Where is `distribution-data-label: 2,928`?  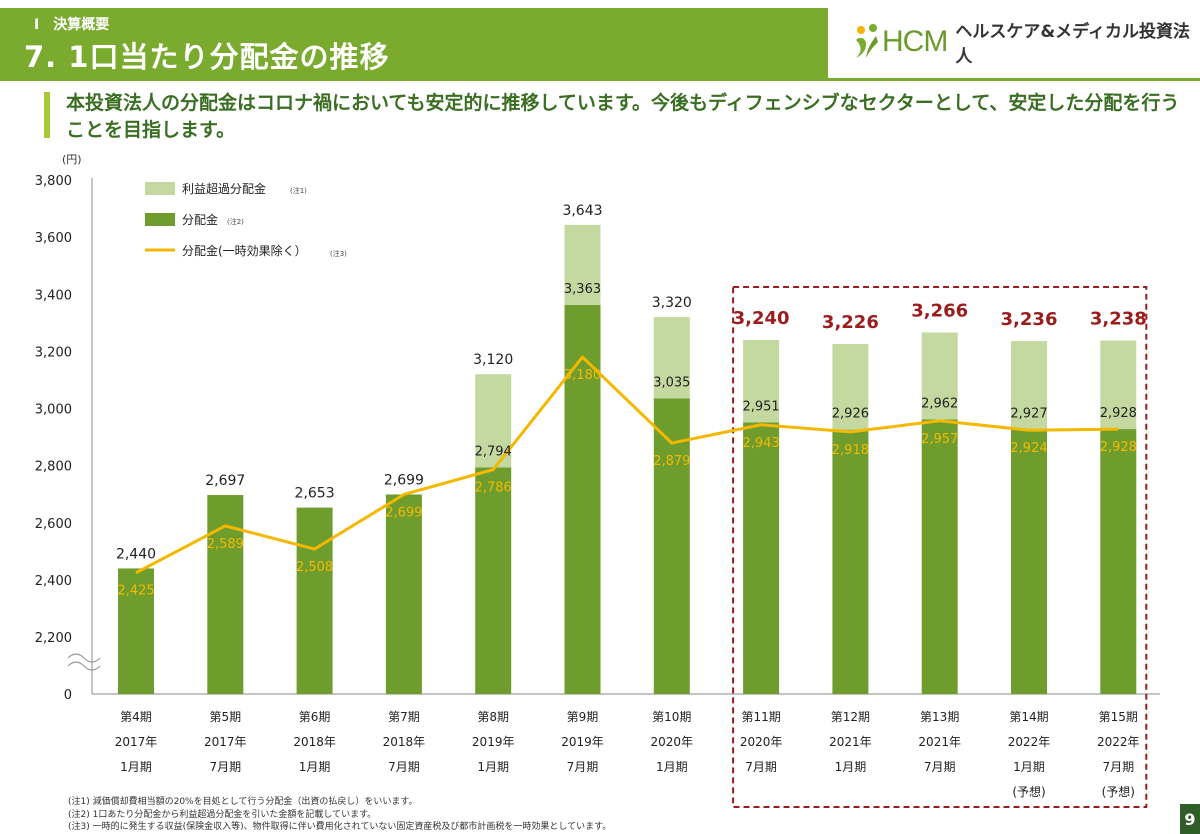
distribution-data-label: 2,928 is located at coordinates (1118, 413).